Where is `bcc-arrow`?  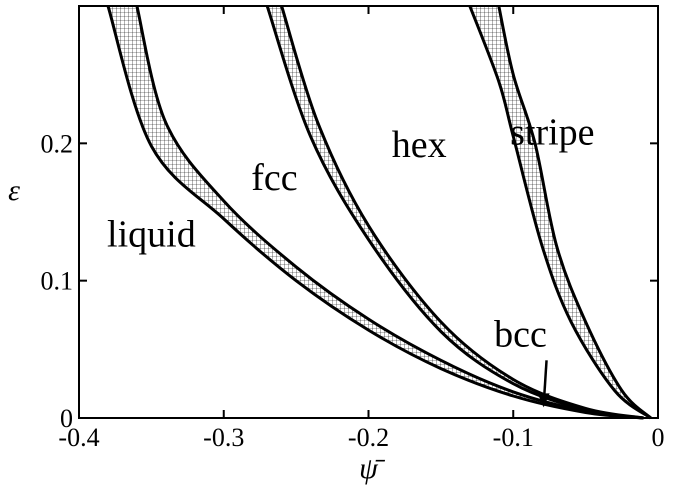
bcc-arrow is located at coordinates (543, 384).